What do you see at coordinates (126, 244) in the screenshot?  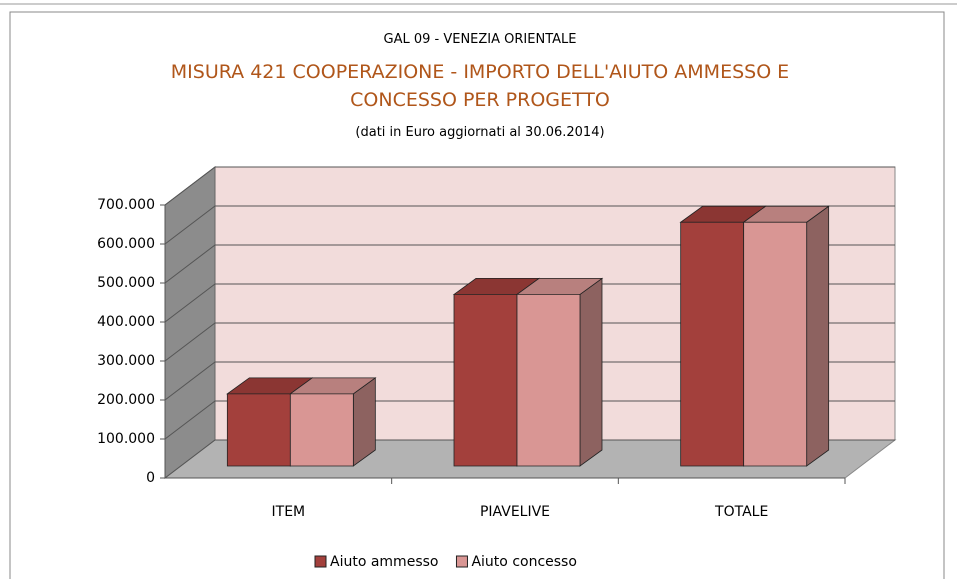 I see `y-tick-label: 600.000` at bounding box center [126, 244].